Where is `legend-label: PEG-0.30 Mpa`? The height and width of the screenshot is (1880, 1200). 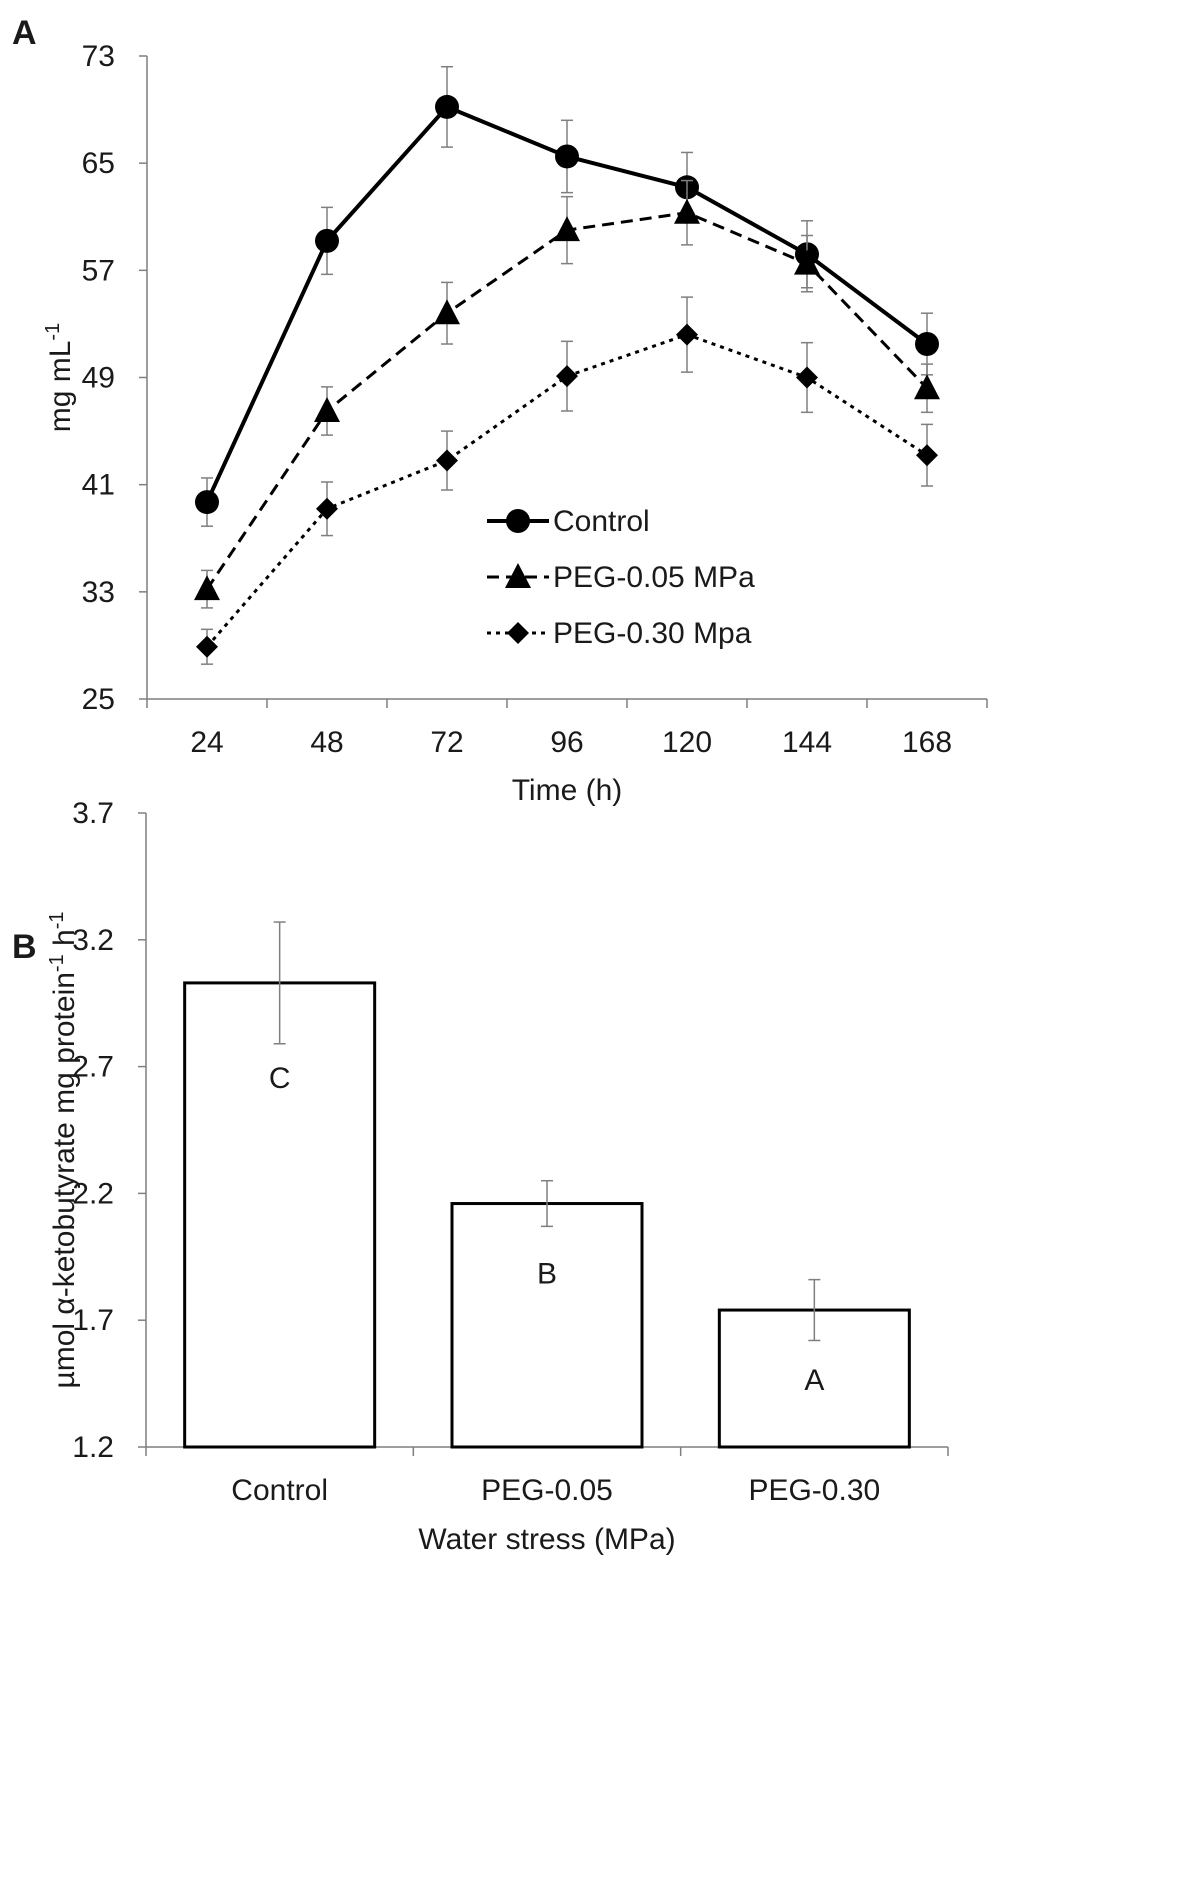 legend-label: PEG-0.30 Mpa is located at coordinates (652, 633).